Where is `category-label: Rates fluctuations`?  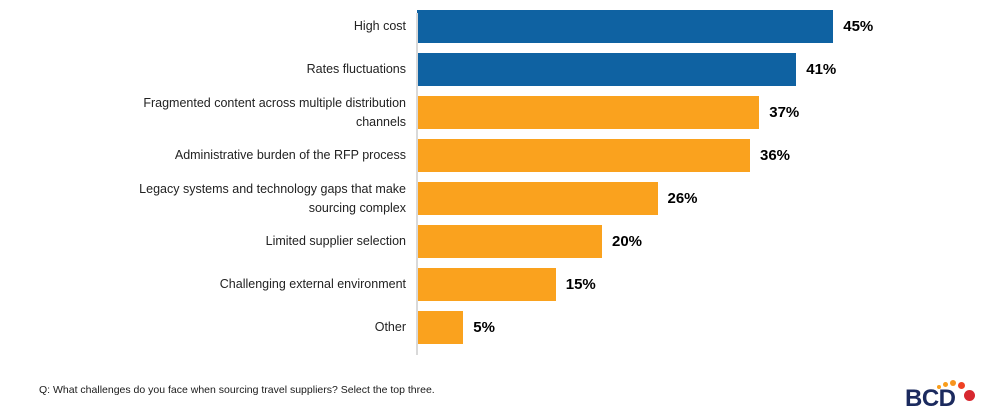
category-label: Rates fluctuations is located at coordinates (356, 69).